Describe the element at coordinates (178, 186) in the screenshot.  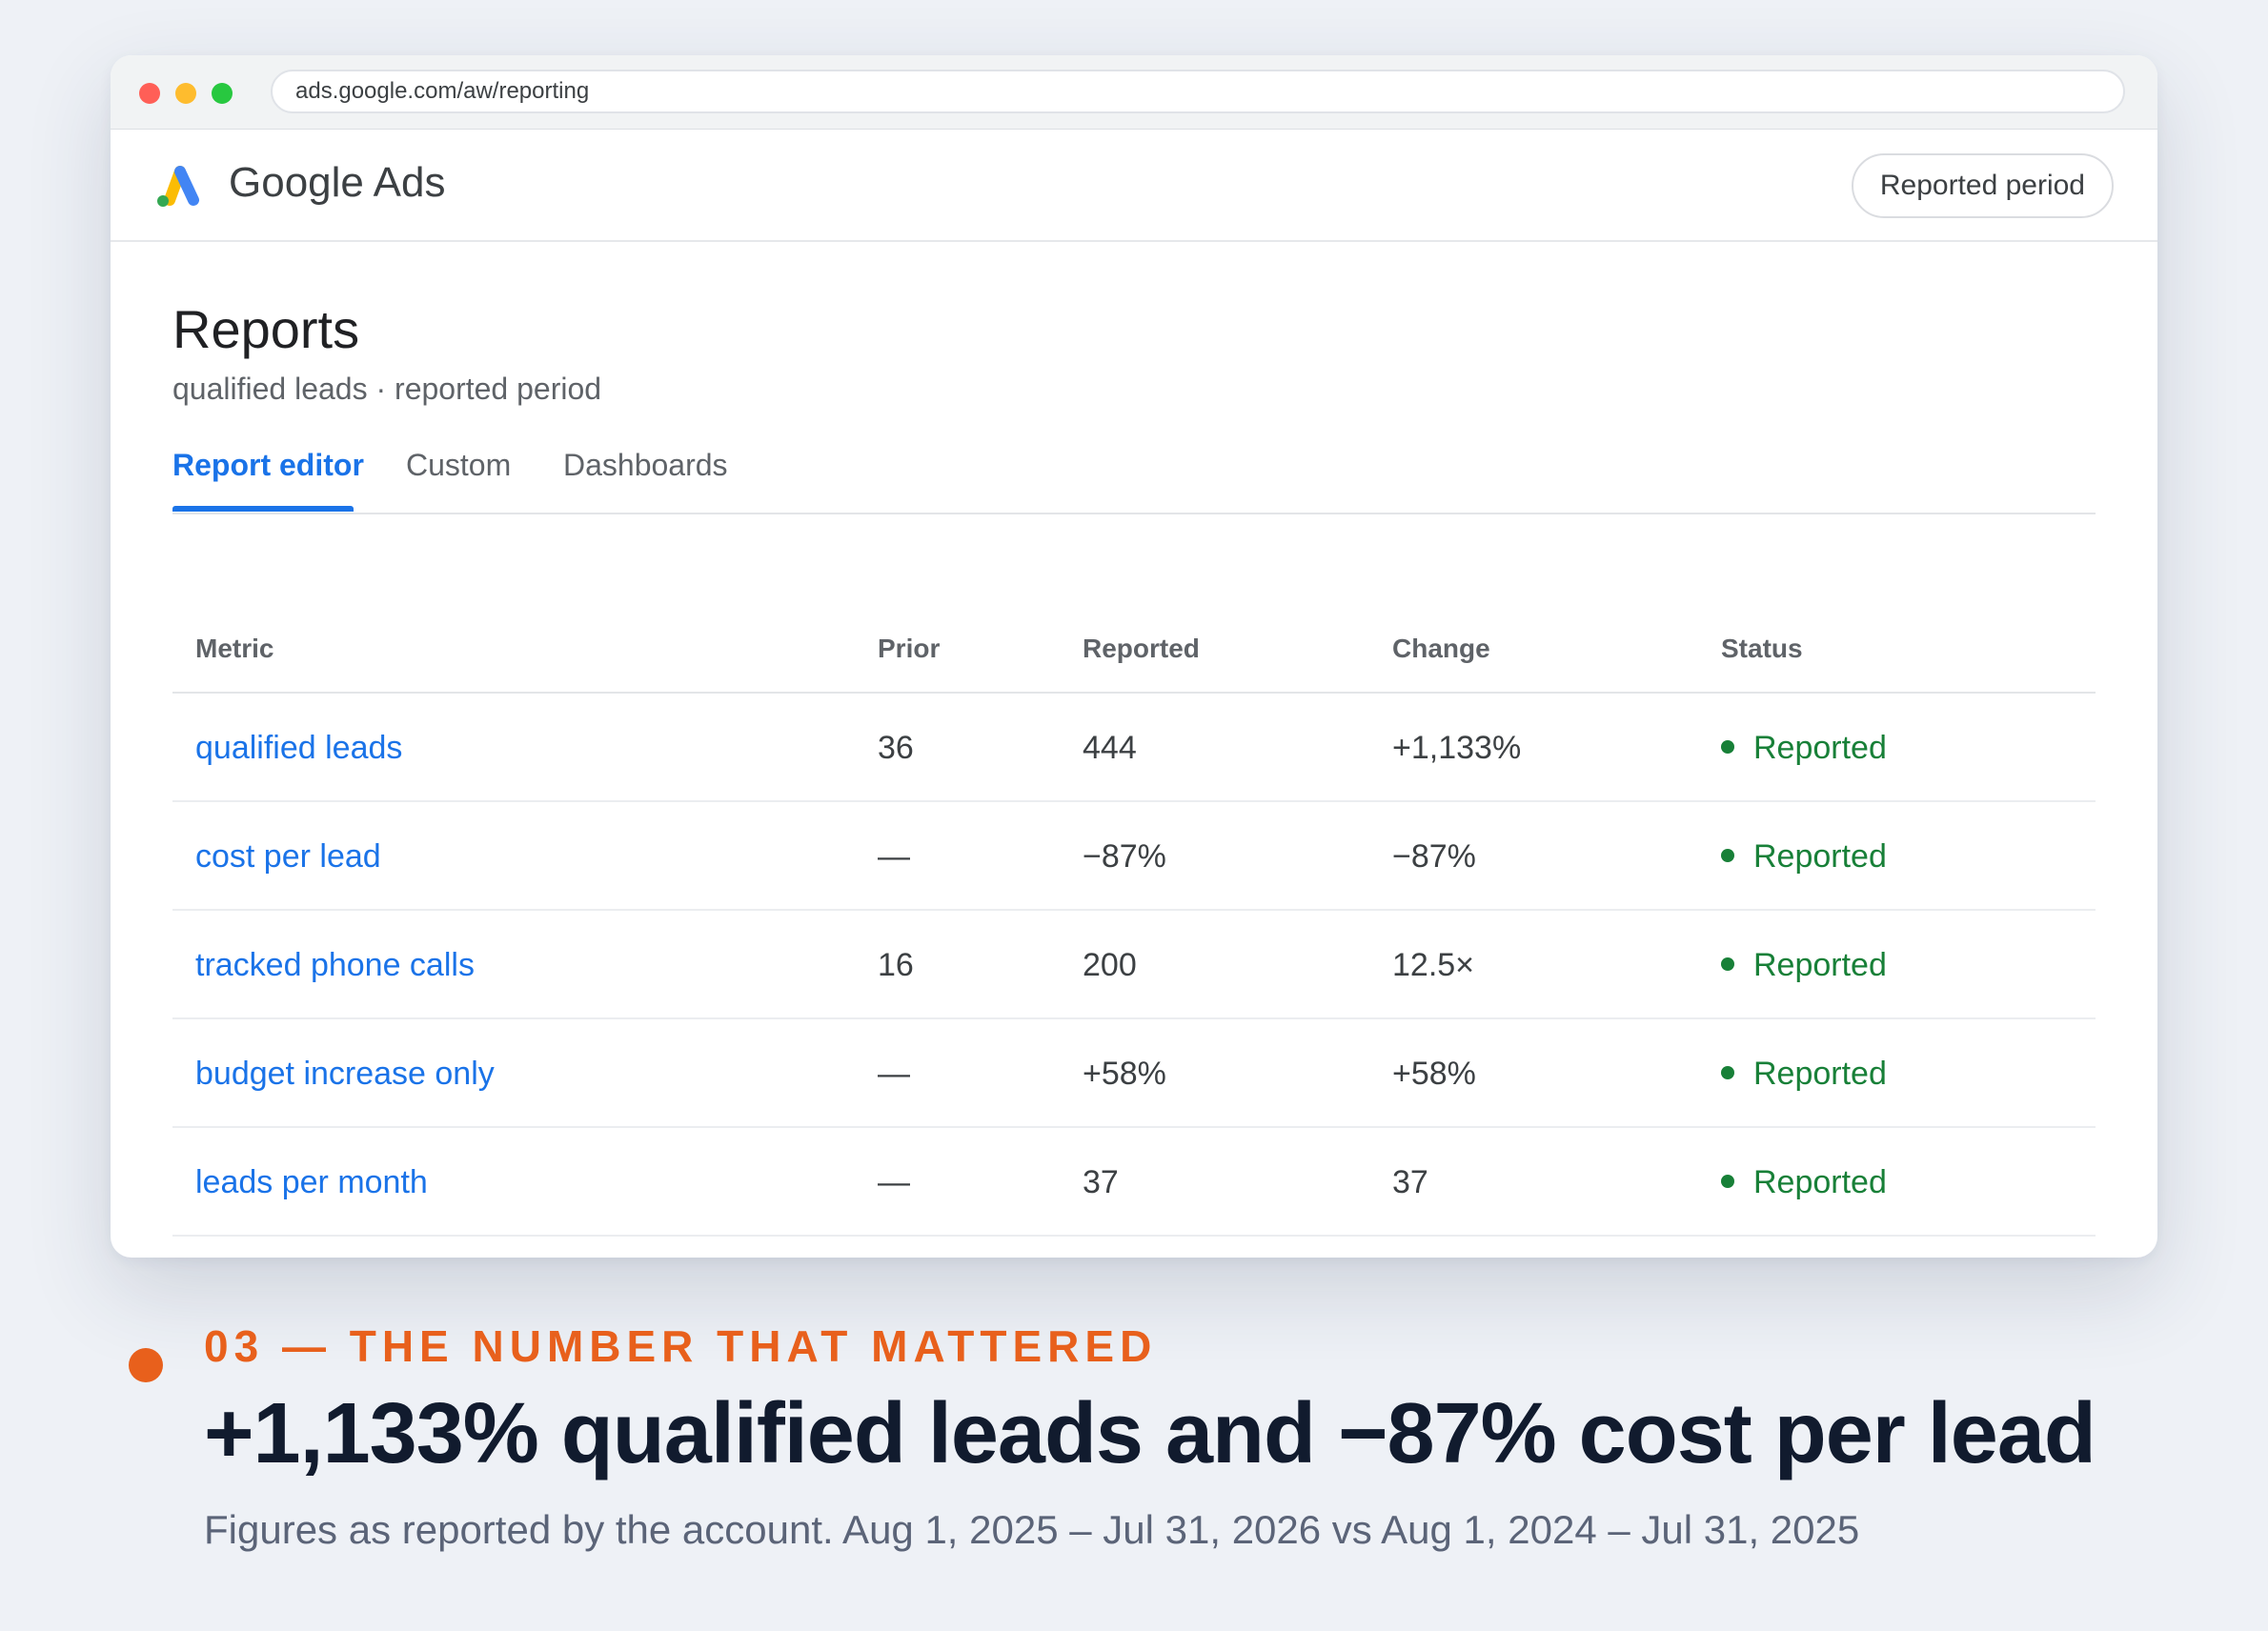
I see `google-ads-logo-icon` at that location.